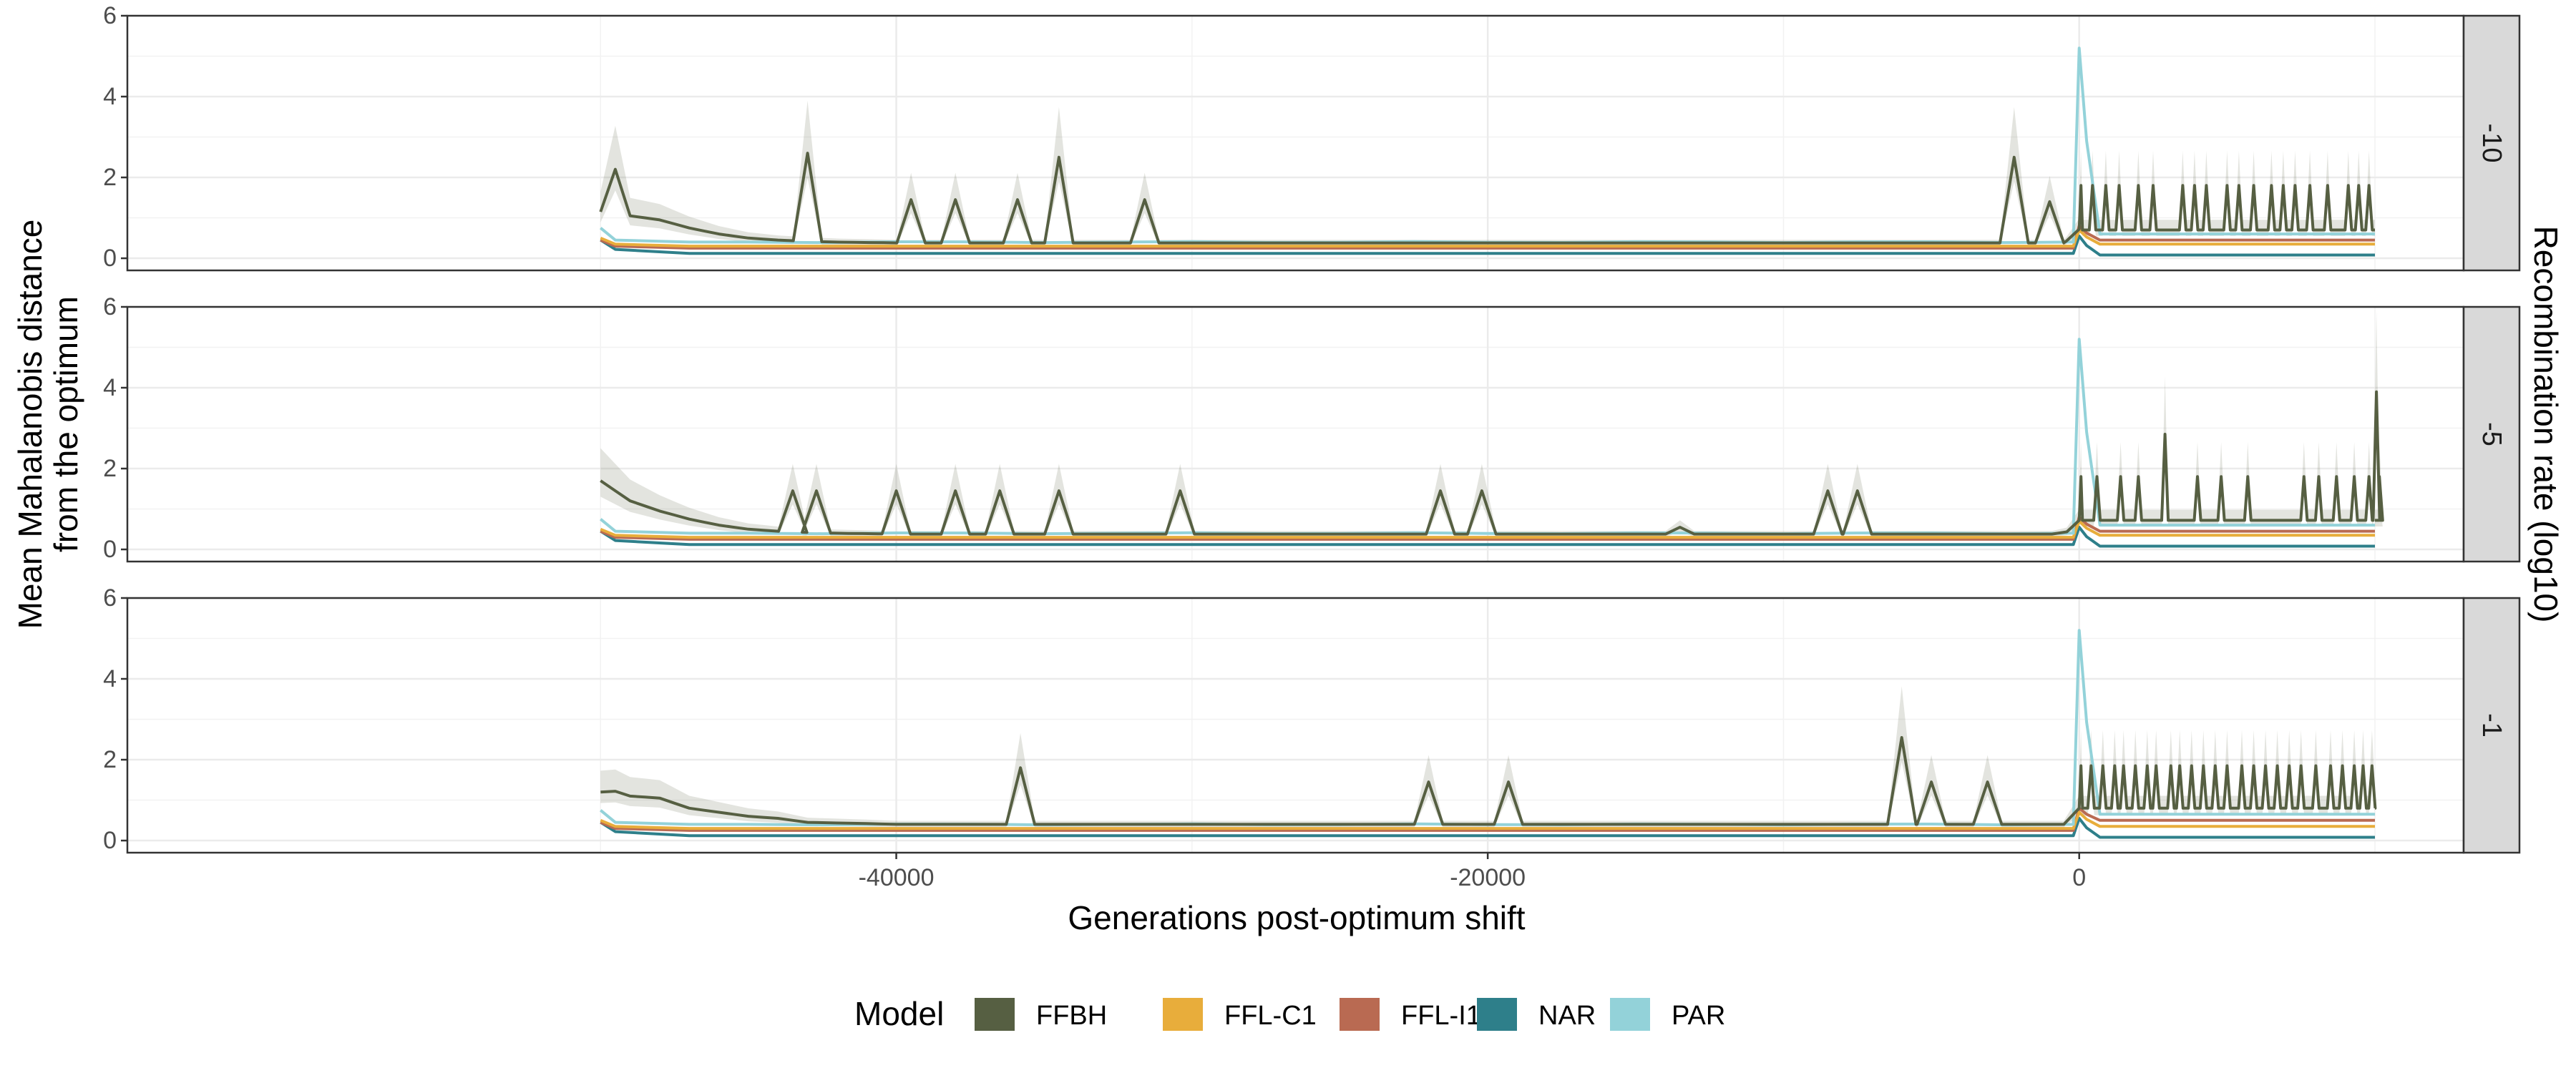  Describe the element at coordinates (2079, 877) in the screenshot. I see `x-tick-label: 0` at that location.